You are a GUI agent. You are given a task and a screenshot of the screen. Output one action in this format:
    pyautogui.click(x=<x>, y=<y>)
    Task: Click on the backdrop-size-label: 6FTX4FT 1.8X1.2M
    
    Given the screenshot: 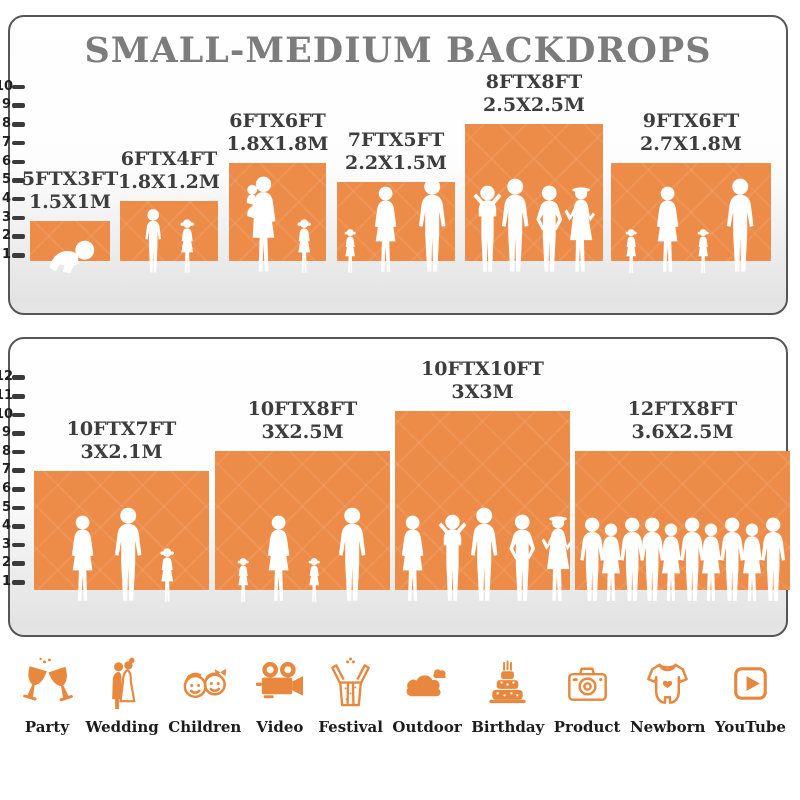 What is the action you would take?
    pyautogui.click(x=169, y=171)
    